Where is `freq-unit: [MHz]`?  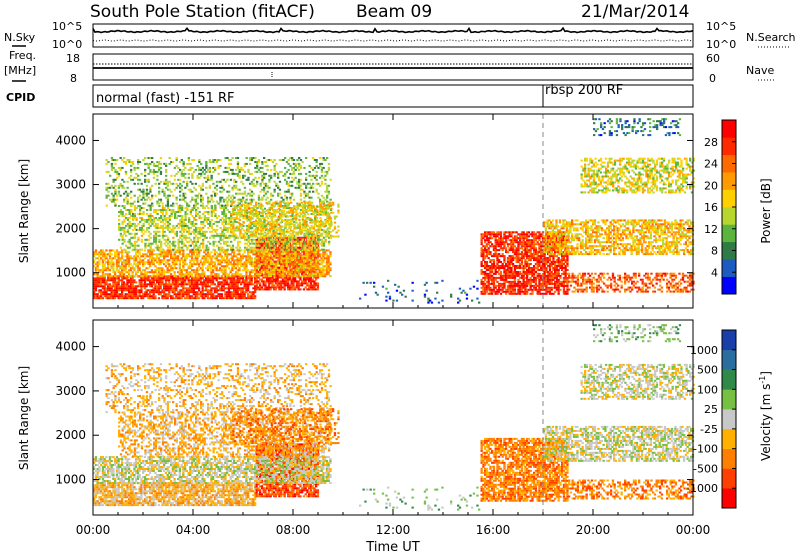 freq-unit: [MHz] is located at coordinates (20, 70).